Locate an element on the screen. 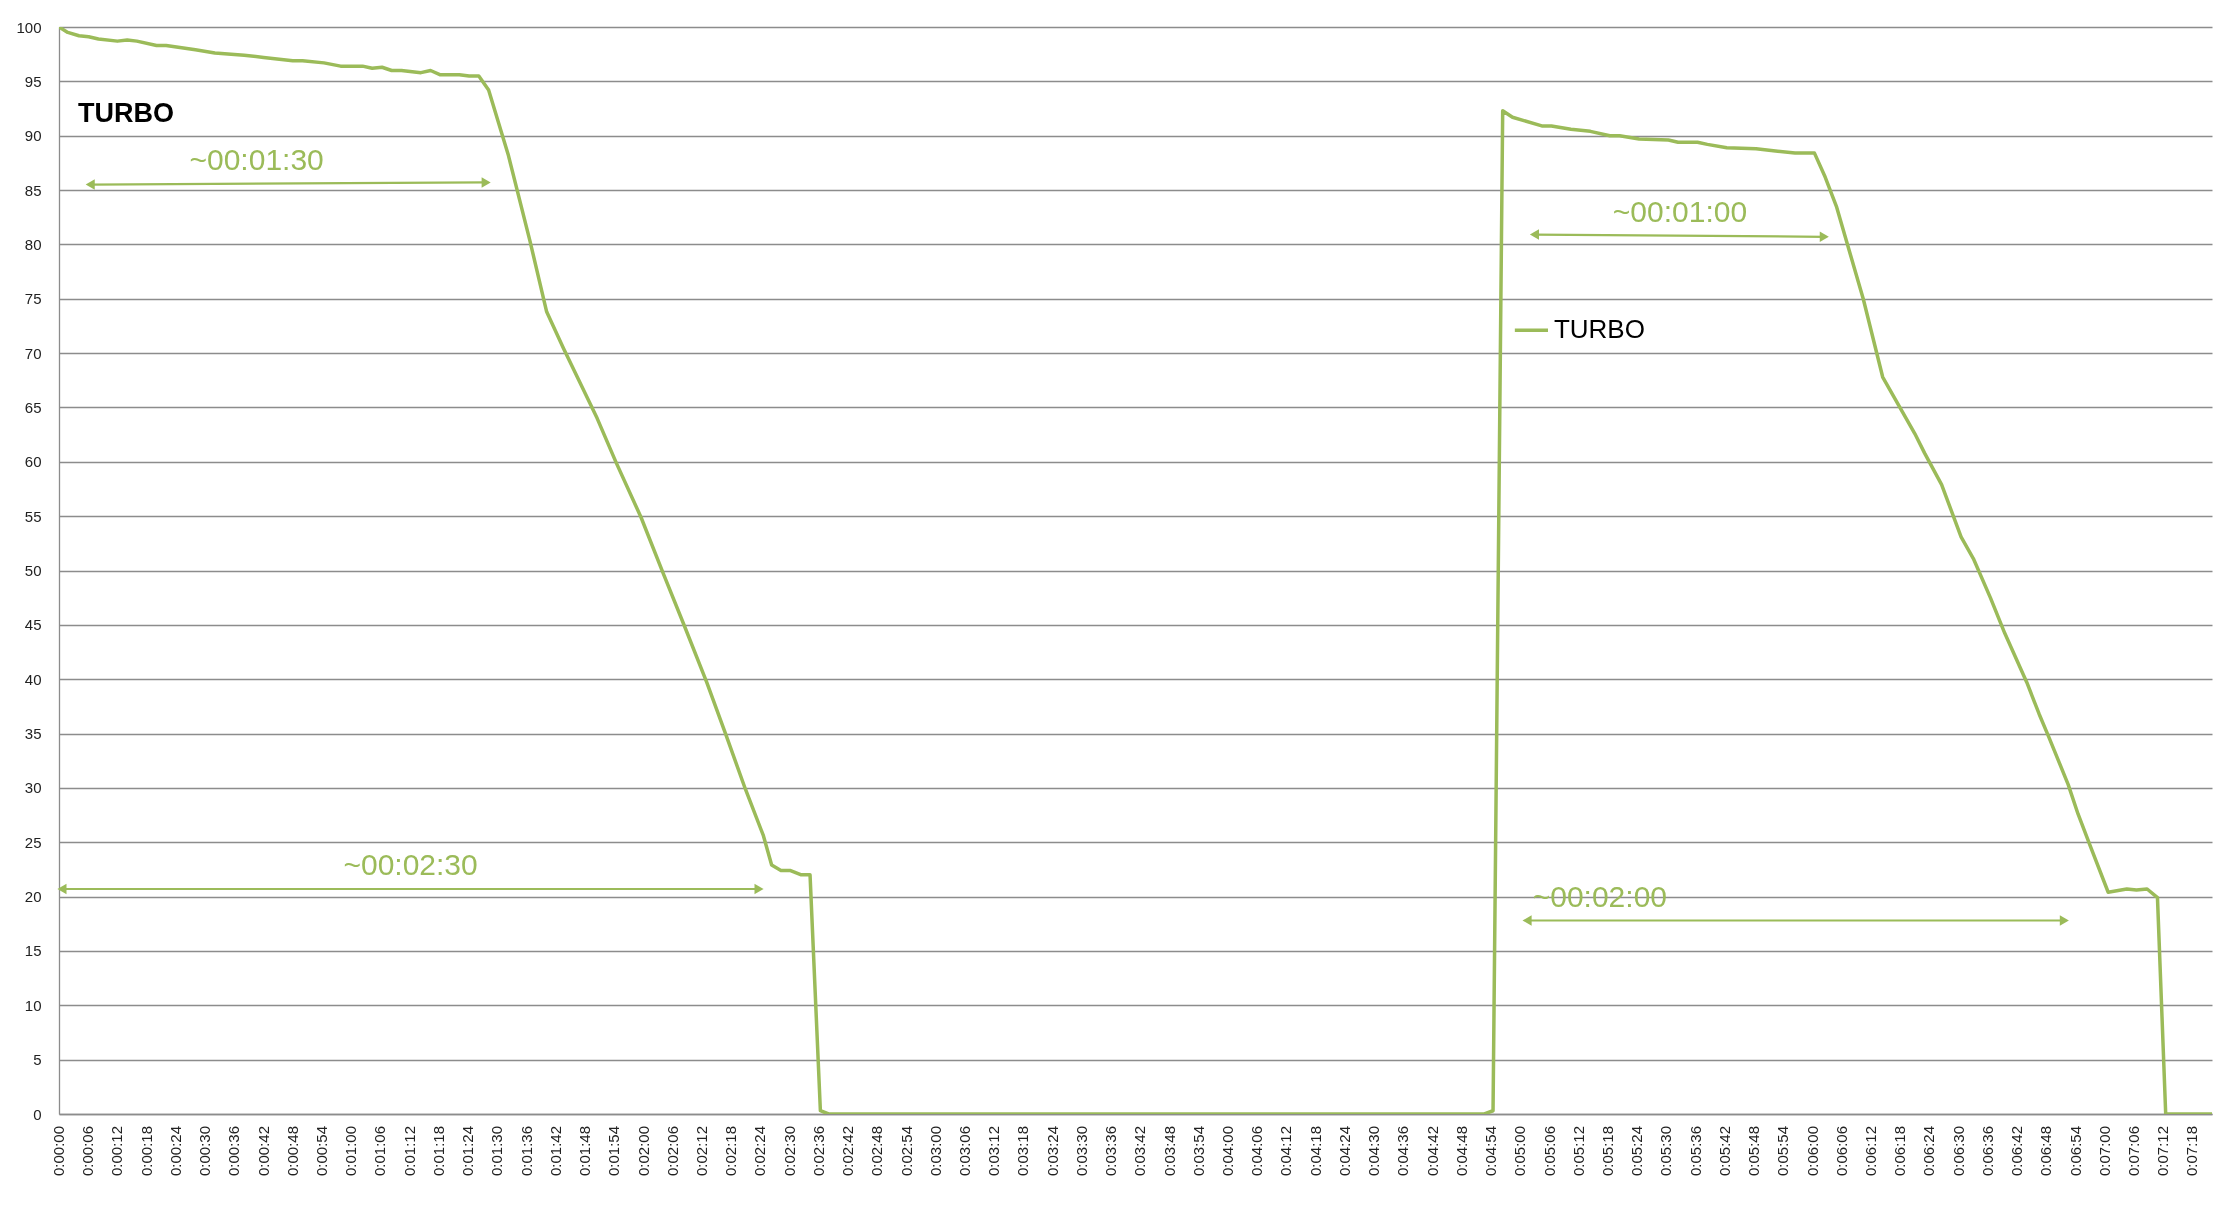 This screenshot has height=1215, width=2214. y-tick-label: 65 is located at coordinates (33, 407).